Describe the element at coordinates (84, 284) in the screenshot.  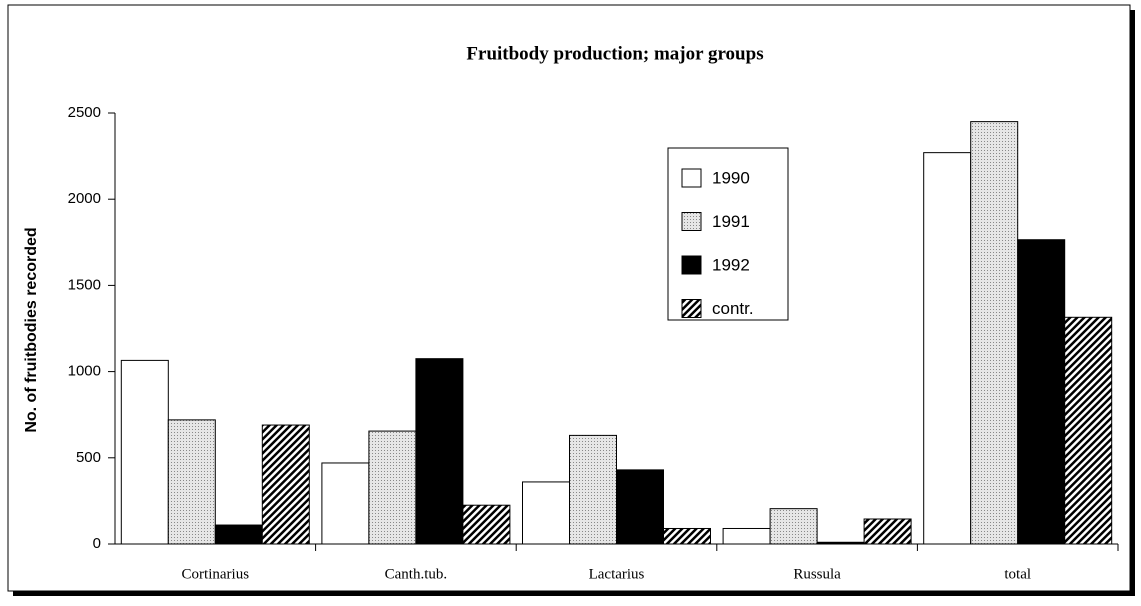
I see `y-tick-label: 1500` at that location.